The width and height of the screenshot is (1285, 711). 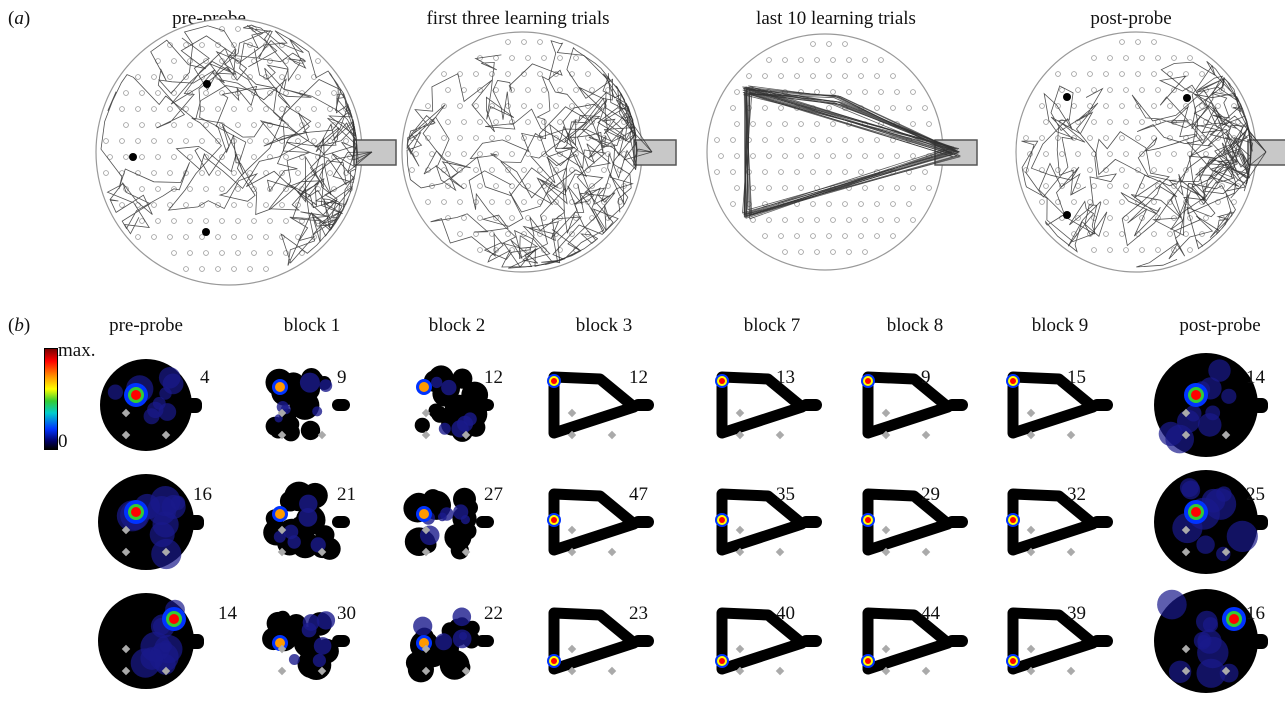 I want to click on count-label: 25, so click(x=1255, y=494).